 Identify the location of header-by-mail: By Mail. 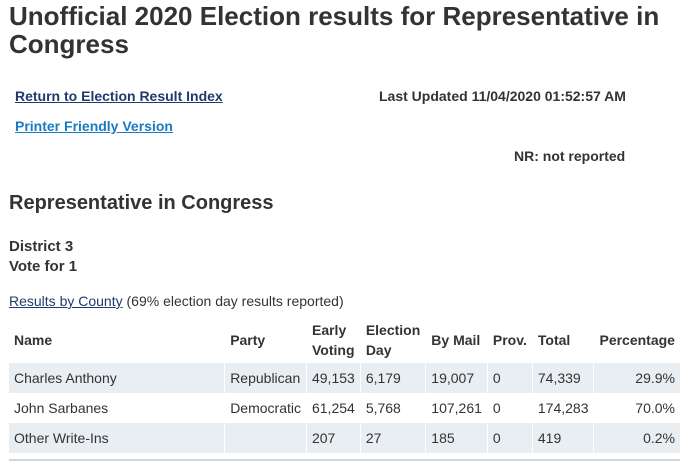
(456, 340).